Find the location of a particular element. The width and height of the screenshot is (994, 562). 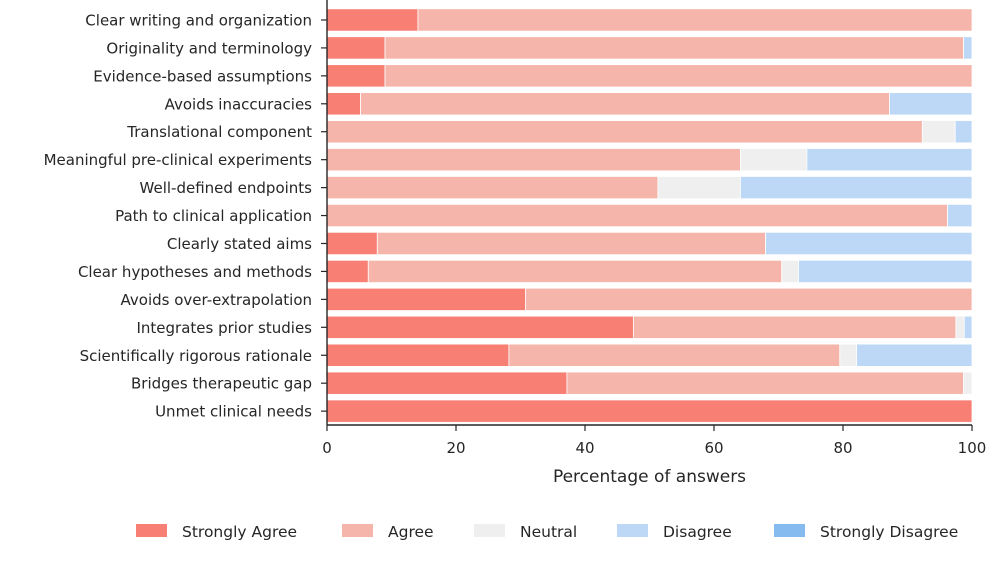

x-tick-label: 60 is located at coordinates (713, 448).